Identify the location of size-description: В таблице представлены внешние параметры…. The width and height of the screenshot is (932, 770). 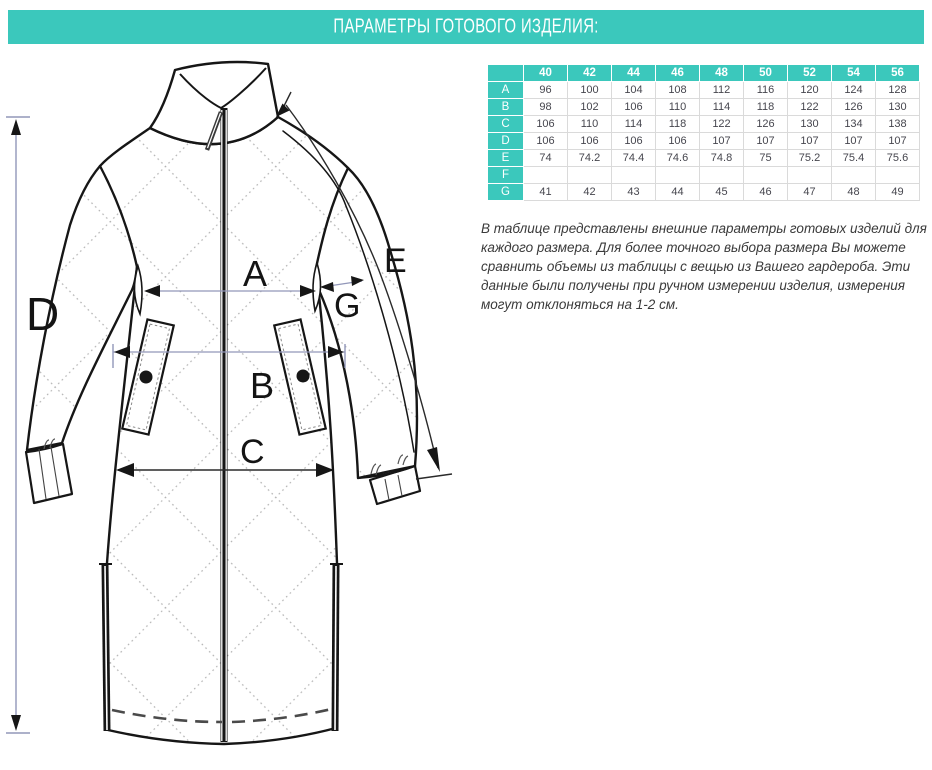
(704, 266).